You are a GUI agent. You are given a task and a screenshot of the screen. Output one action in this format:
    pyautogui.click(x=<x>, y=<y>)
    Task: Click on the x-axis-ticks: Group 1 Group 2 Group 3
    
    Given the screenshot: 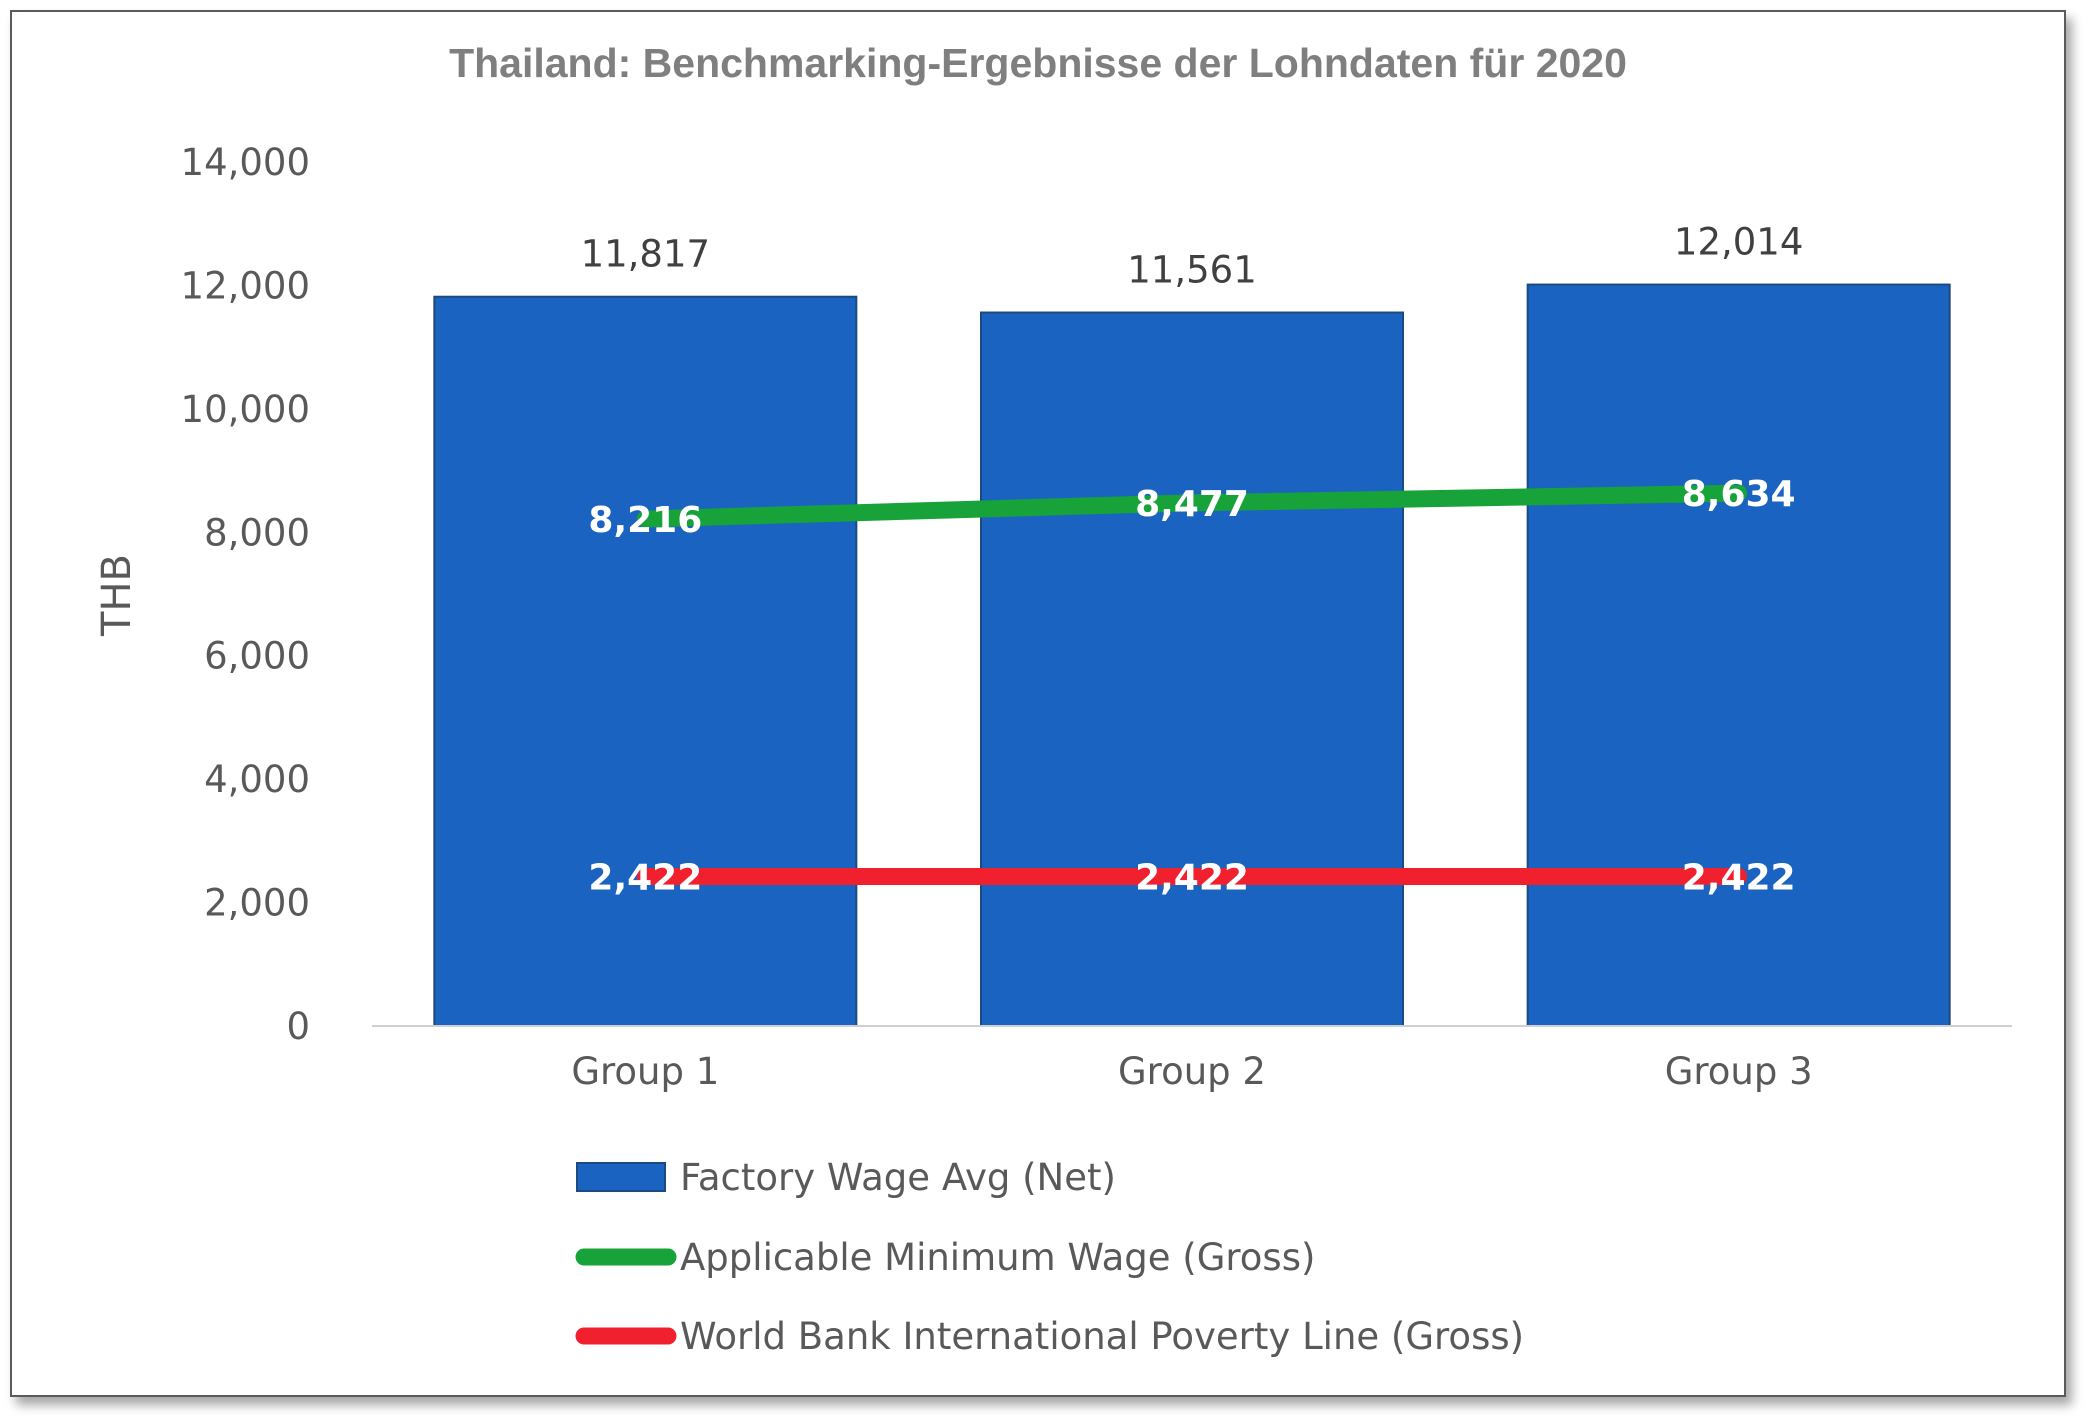 What is the action you would take?
    pyautogui.click(x=1191, y=1071)
    